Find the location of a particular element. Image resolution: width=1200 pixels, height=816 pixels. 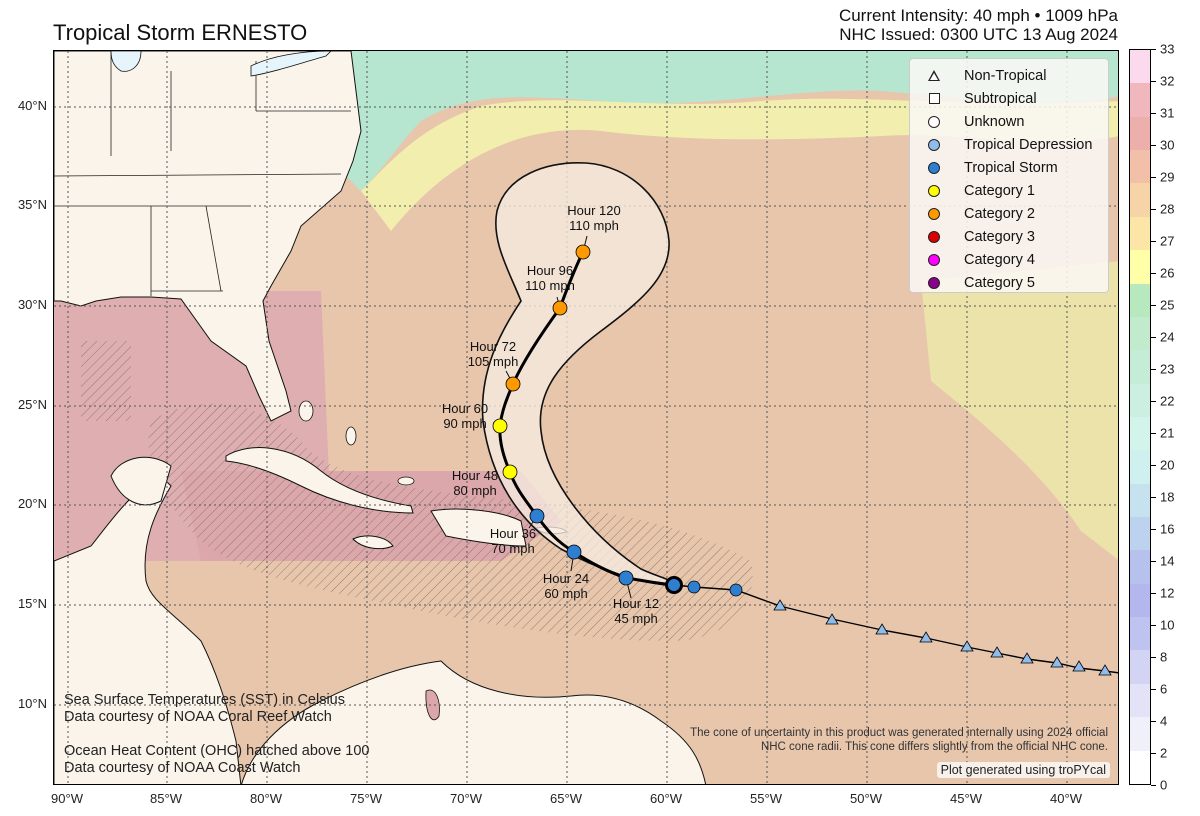

lat-label-10n: 10°N is located at coordinates (32, 703).